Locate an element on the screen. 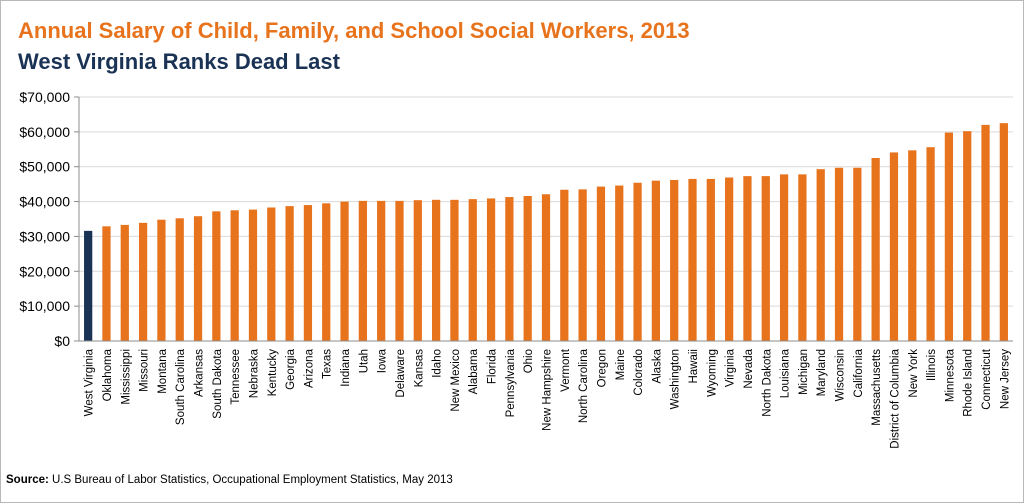 This screenshot has width=1024, height=503. x-tick-label: Texas is located at coordinates (328, 364).